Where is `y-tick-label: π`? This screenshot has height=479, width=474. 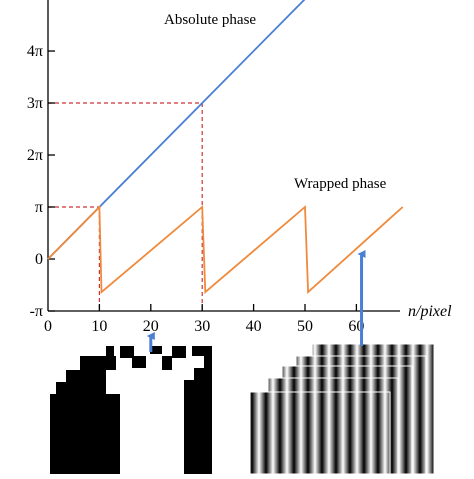 y-tick-label: π is located at coordinates (39, 207).